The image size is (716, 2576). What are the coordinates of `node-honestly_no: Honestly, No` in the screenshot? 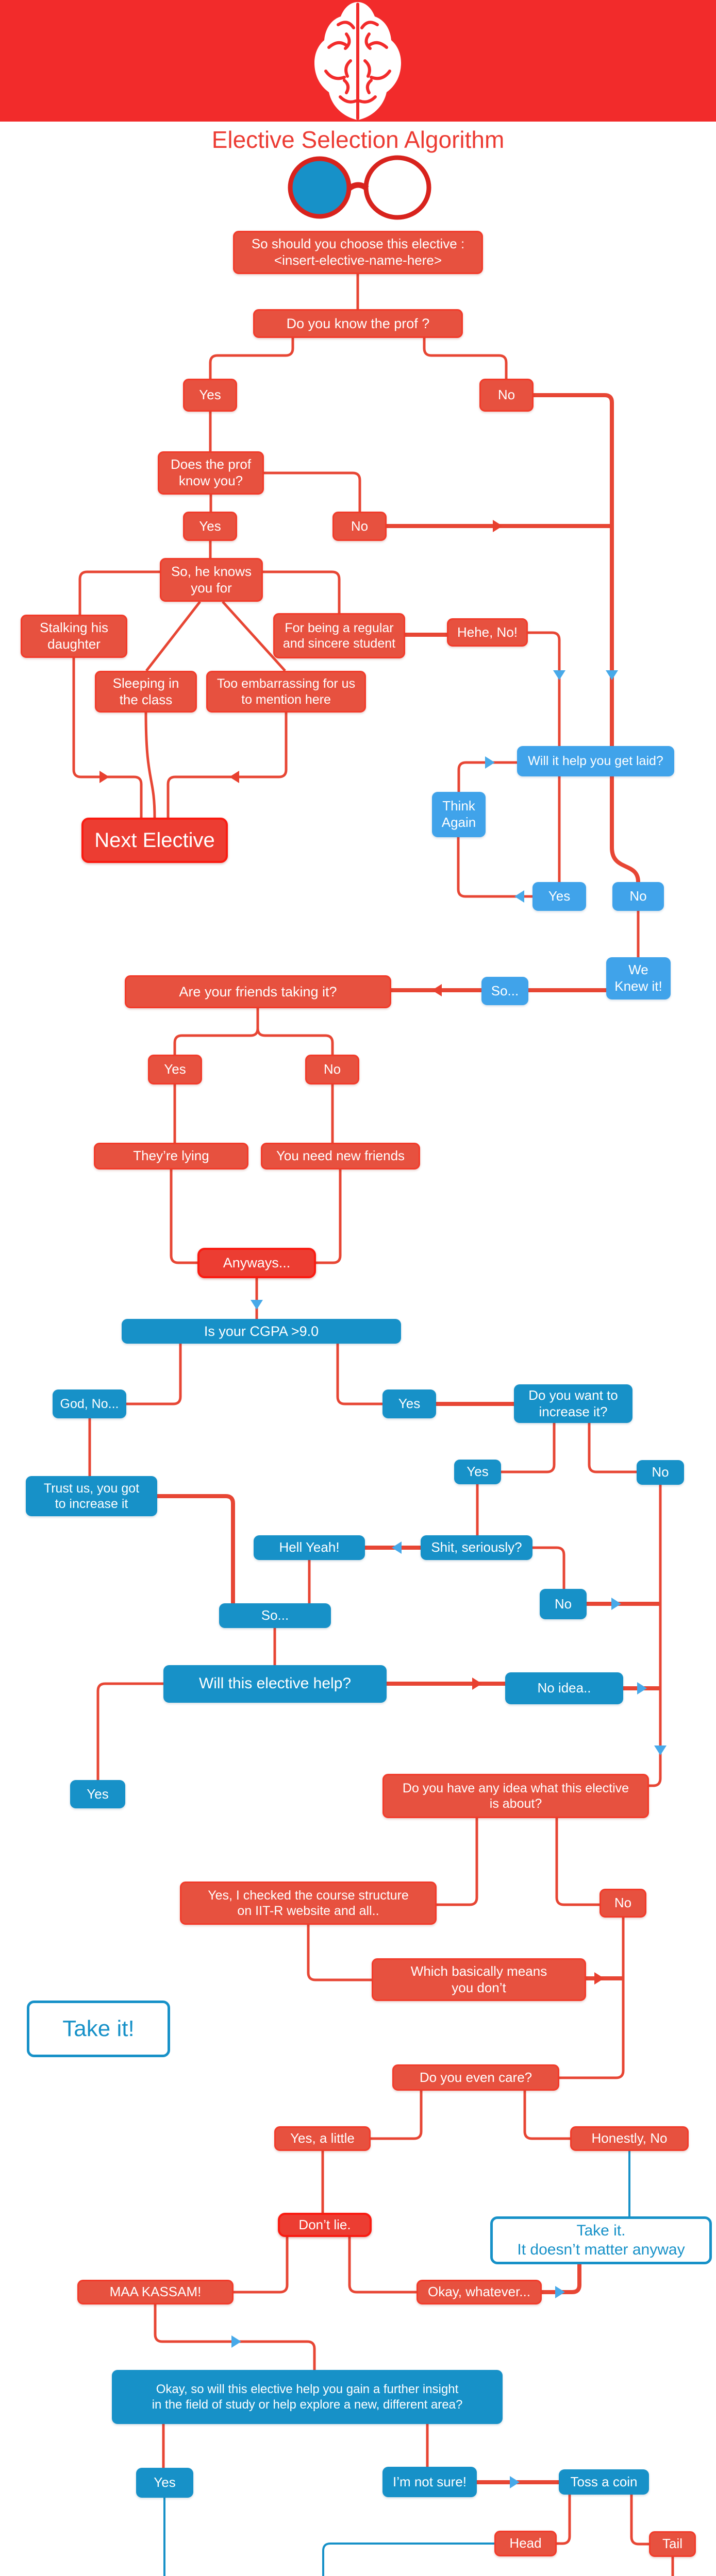 It's located at (629, 2138).